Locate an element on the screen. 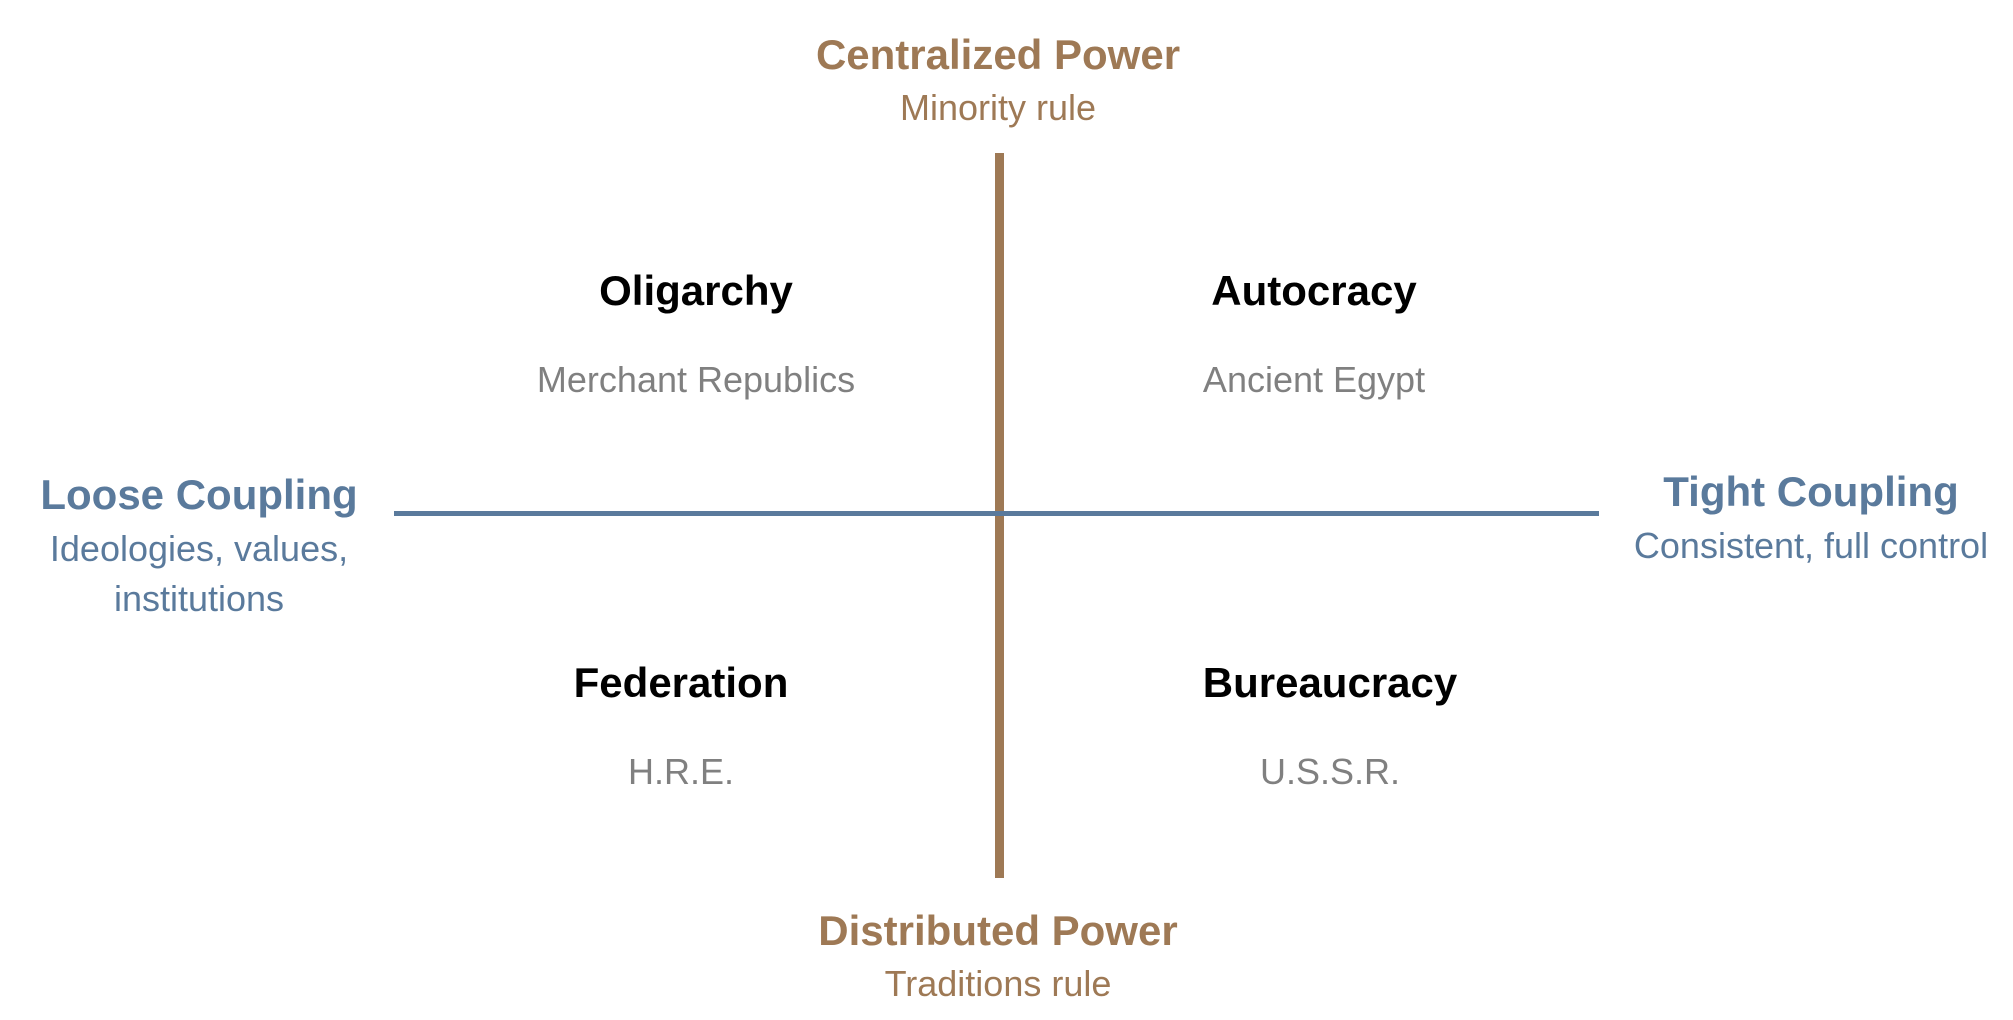 This screenshot has width=2013, height=1020. left-axis-subtitle: Ideologies, values, institutions is located at coordinates (199, 573).